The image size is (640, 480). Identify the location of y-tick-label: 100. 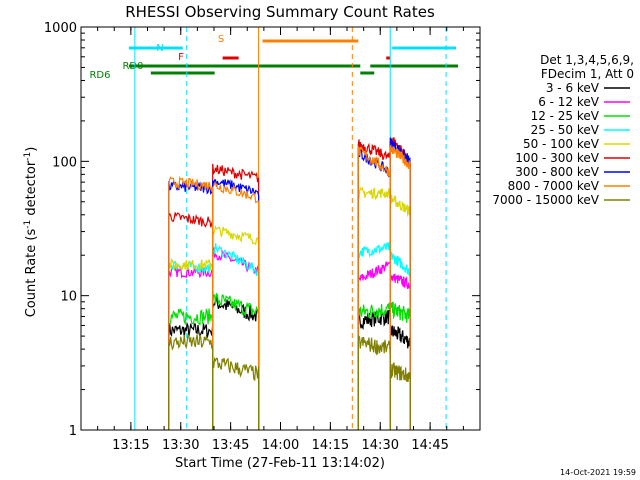
(64, 162).